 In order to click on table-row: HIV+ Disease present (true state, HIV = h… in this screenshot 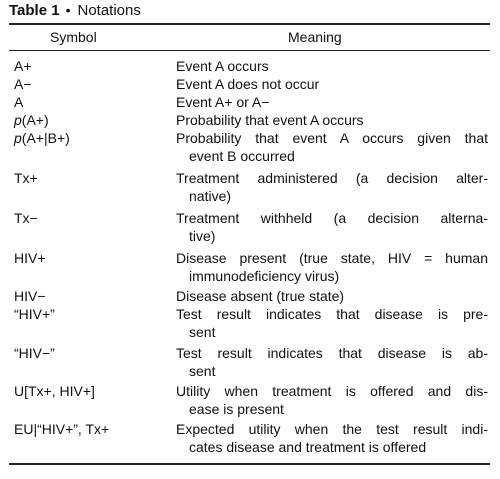, I will do `click(249, 267)`.